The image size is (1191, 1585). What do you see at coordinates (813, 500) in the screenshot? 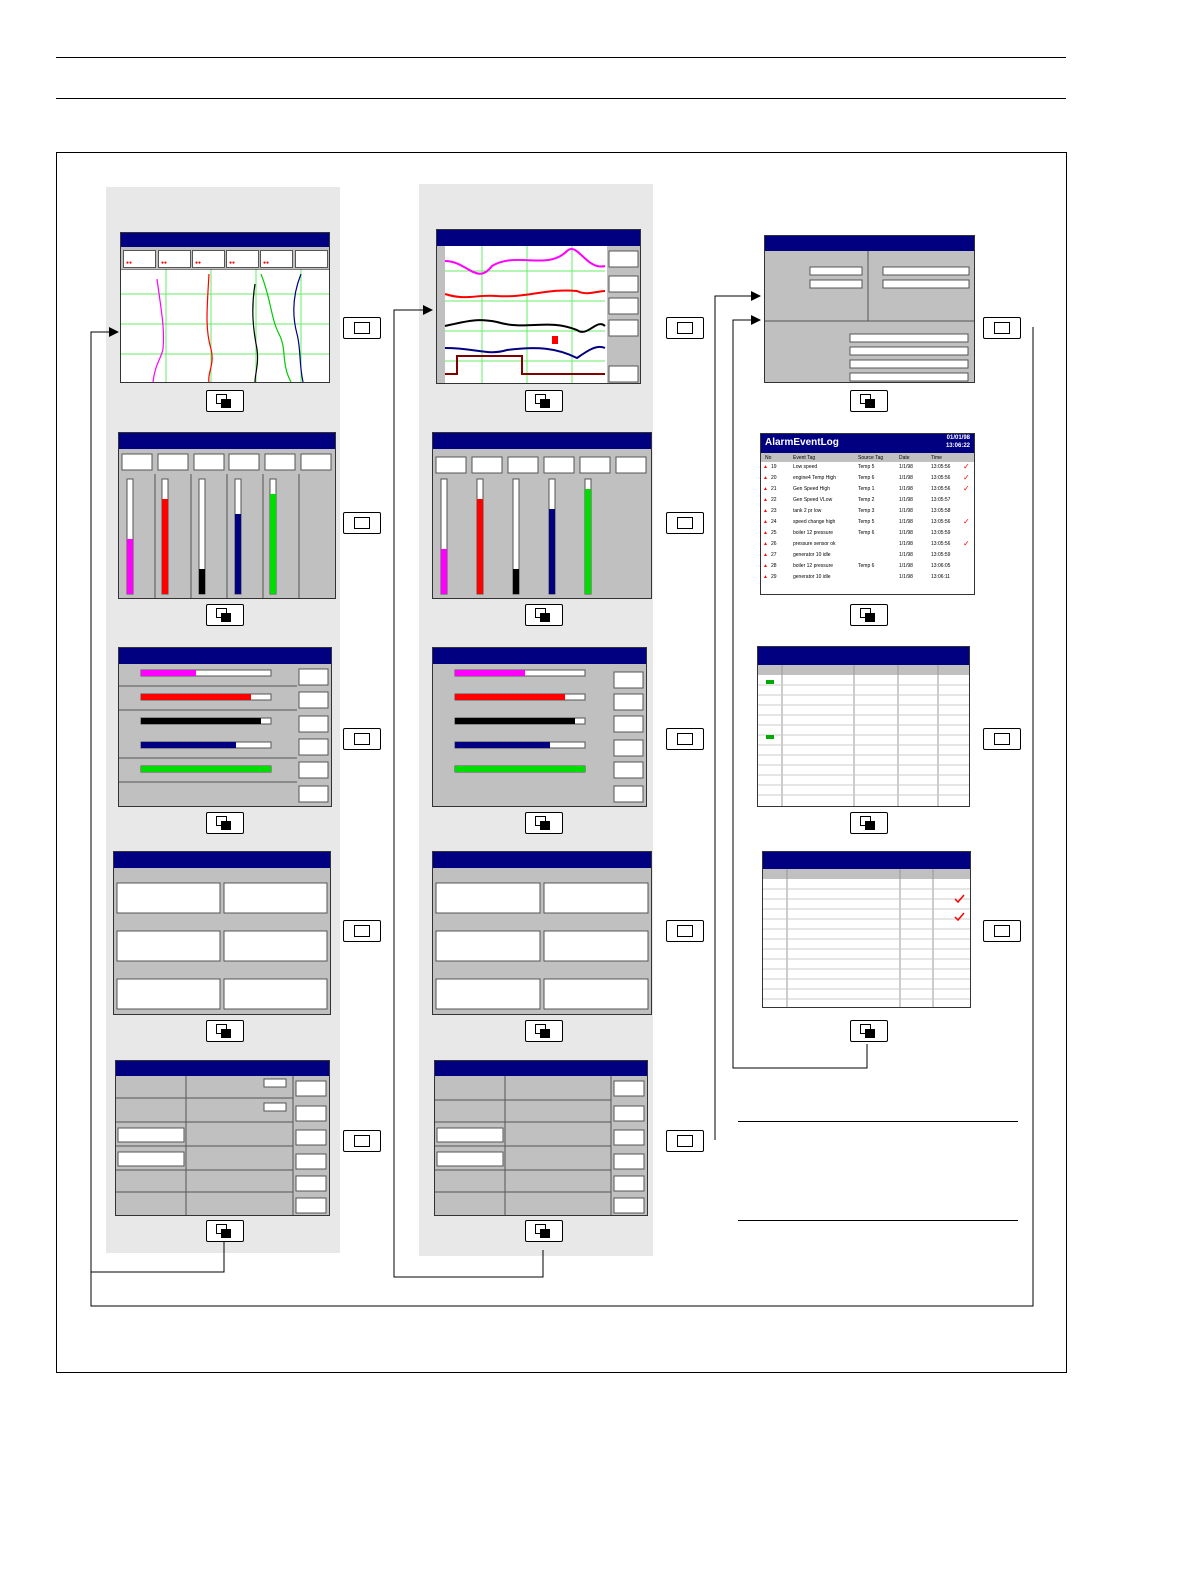
I see `alarm-event-tag: Gen Speed VLow` at bounding box center [813, 500].